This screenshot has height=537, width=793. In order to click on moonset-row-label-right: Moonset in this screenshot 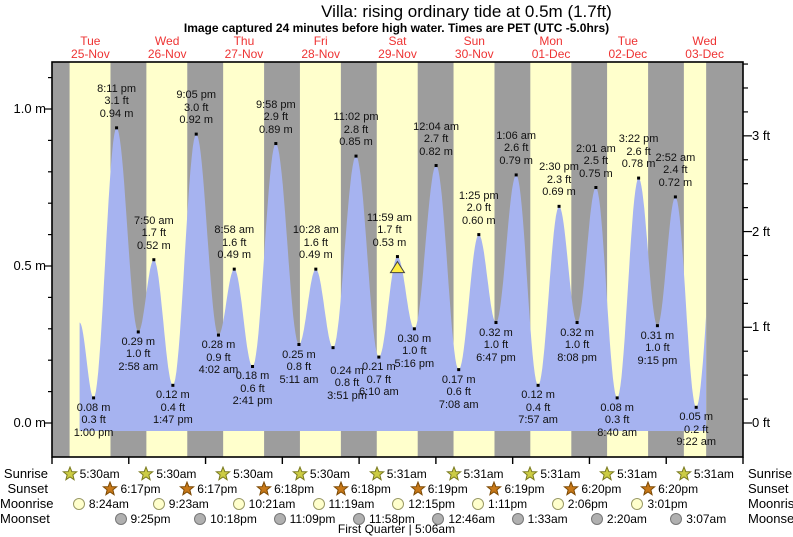, I will do `click(770, 518)`.